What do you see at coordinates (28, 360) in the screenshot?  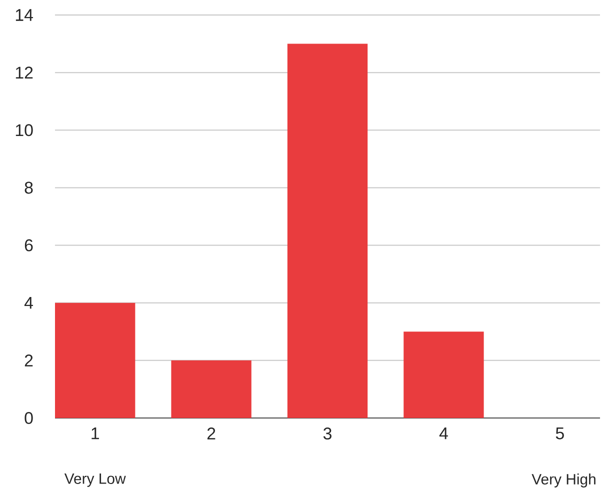 I see `y-tick-label: 2` at bounding box center [28, 360].